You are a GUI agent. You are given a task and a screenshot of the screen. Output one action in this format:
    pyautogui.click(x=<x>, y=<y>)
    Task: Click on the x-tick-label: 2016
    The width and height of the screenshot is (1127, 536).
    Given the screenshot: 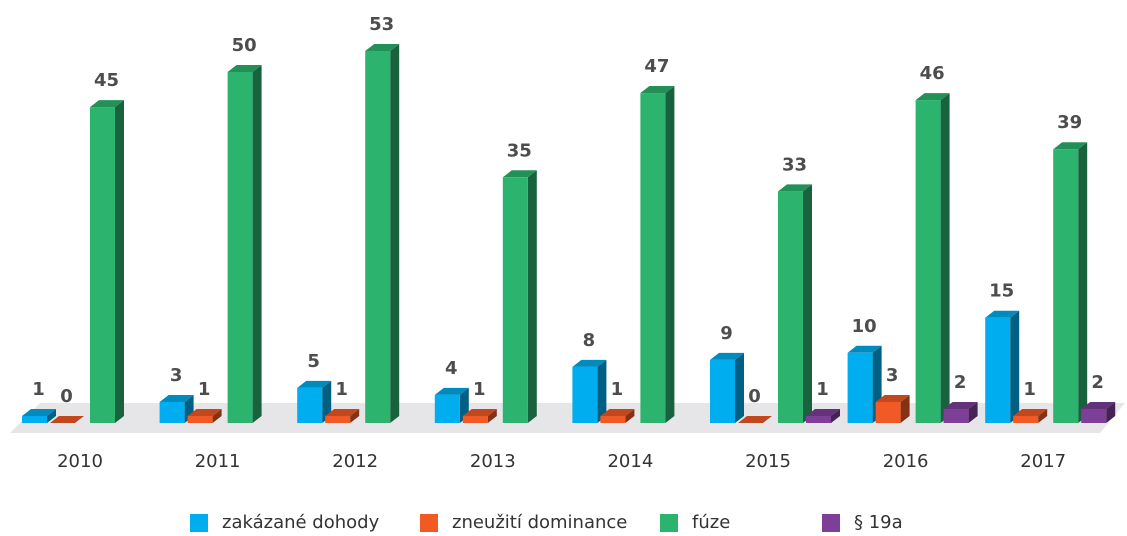 What is the action you would take?
    pyautogui.click(x=906, y=461)
    